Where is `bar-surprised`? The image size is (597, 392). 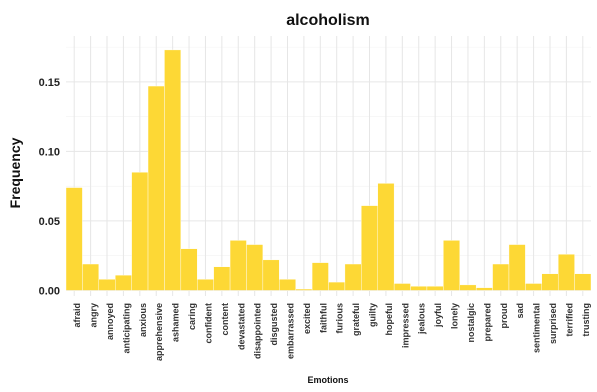 bar-surprised is located at coordinates (550, 282).